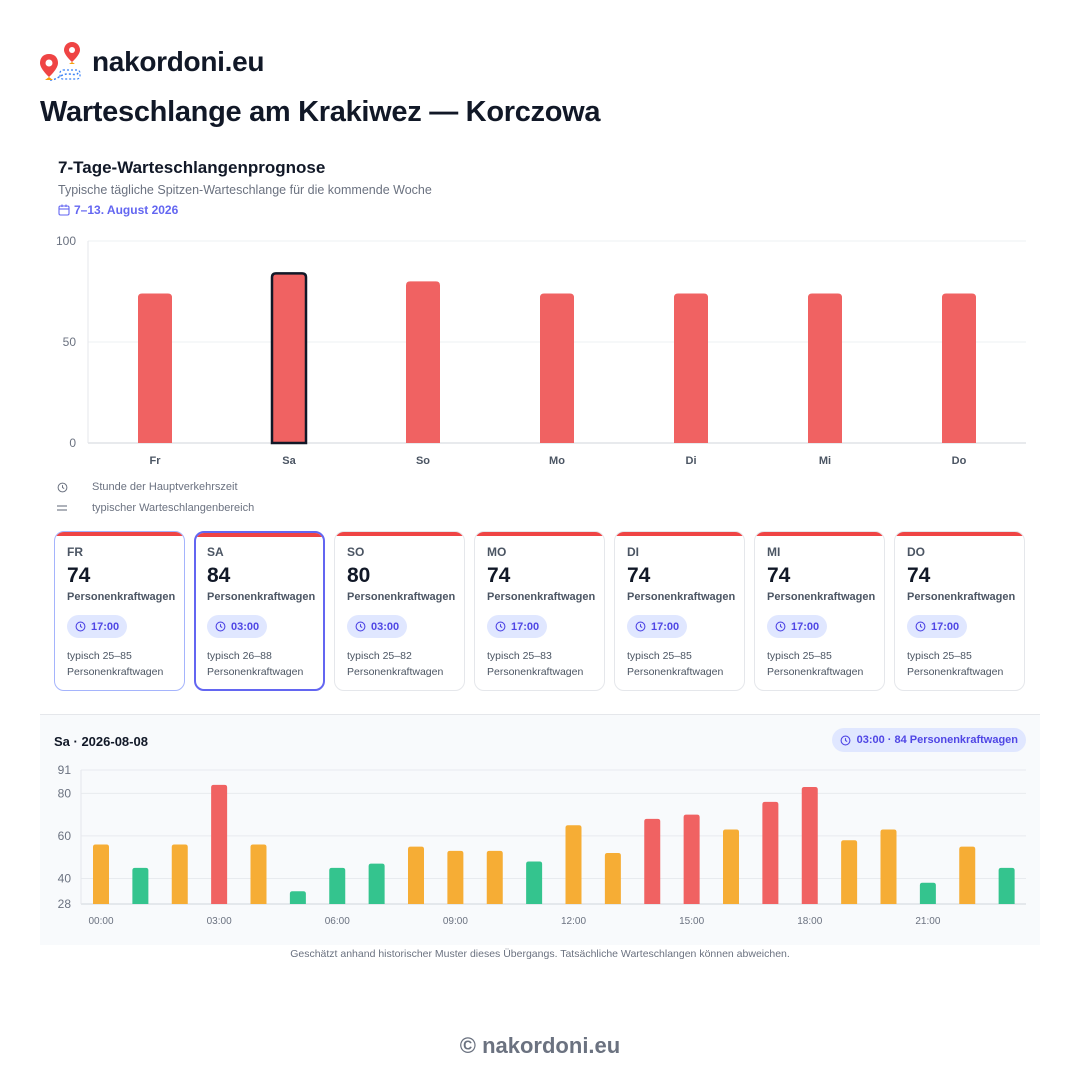  I want to click on hourly-peak-label: 03:00 · 84 Personenkraftwagen, so click(937, 740).